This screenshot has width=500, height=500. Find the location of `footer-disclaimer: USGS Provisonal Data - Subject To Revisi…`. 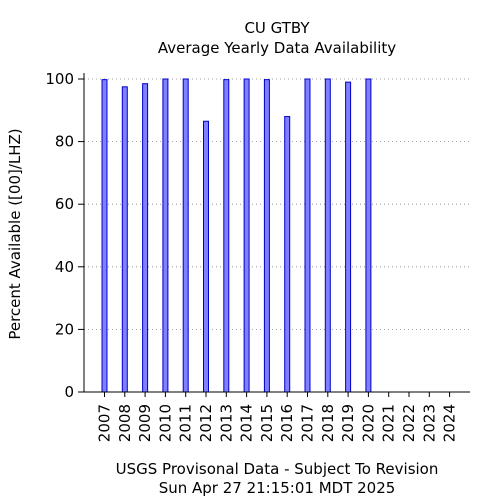

footer-disclaimer: USGS Provisonal Data - Subject To Revisi… is located at coordinates (277, 469).